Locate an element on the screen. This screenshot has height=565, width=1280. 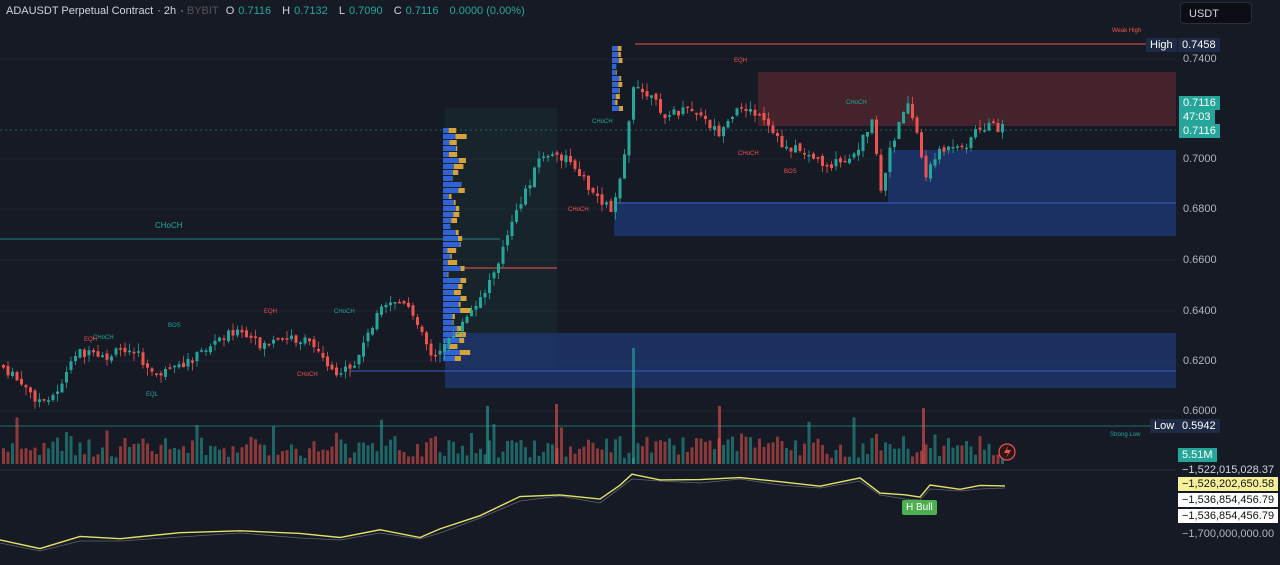
indicator-value: −1,536,854,456.79 is located at coordinates (1228, 500).